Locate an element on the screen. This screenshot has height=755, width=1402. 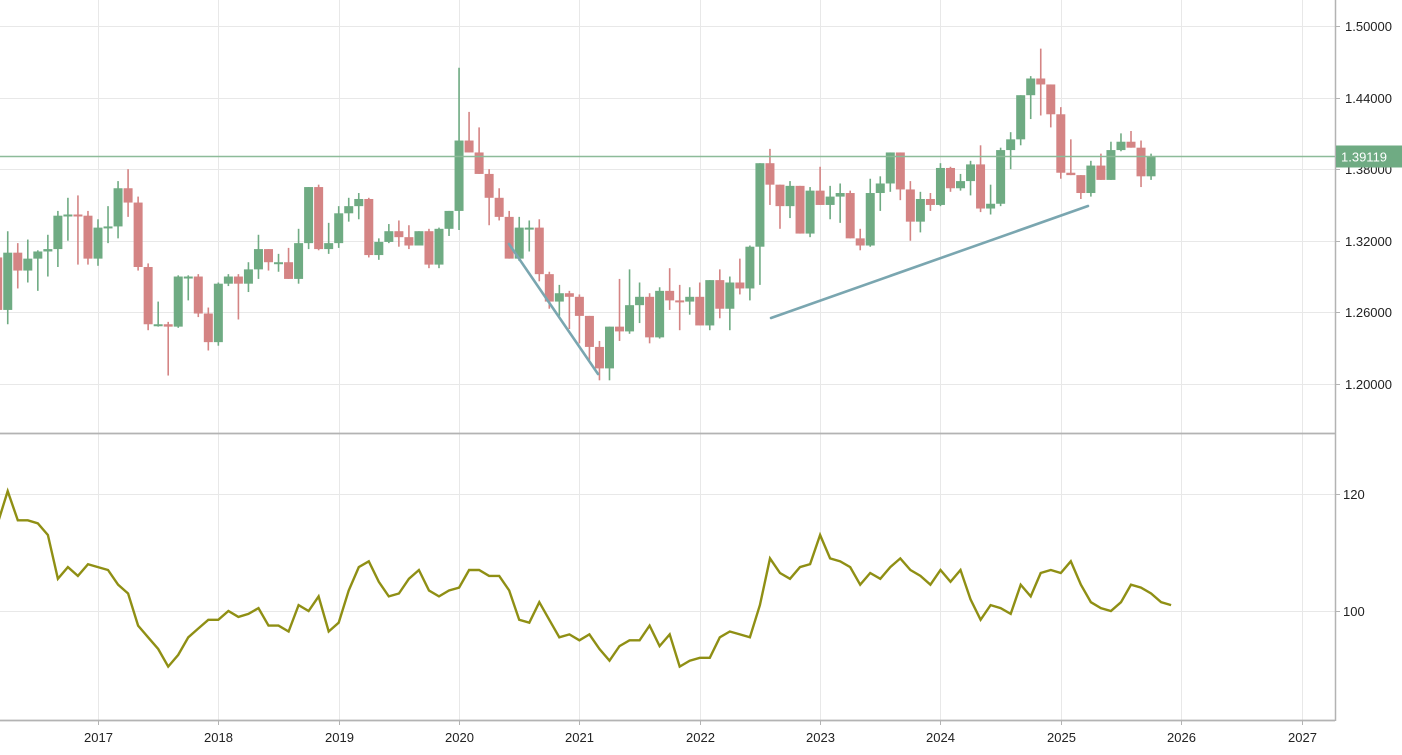
year-tick-label: 2019 is located at coordinates (339, 737).